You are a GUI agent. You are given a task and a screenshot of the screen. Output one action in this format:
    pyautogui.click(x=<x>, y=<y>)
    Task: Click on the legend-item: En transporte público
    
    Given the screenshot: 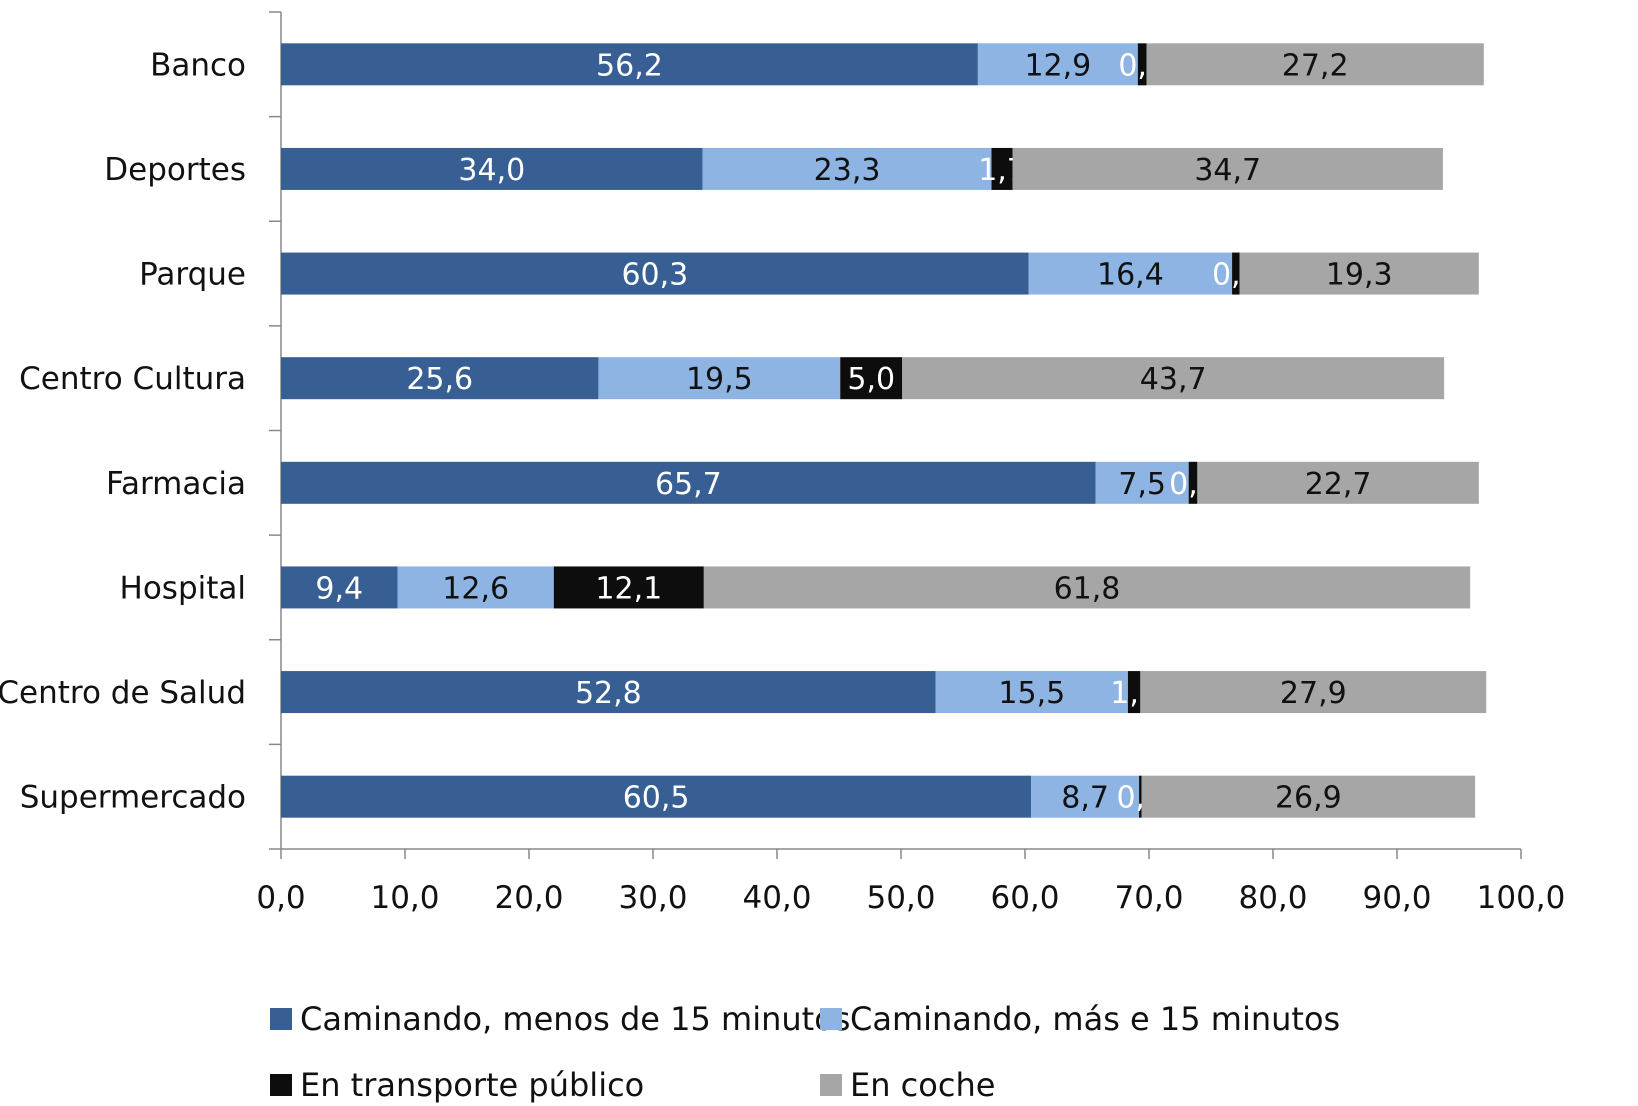 What is the action you would take?
    pyautogui.click(x=457, y=1085)
    